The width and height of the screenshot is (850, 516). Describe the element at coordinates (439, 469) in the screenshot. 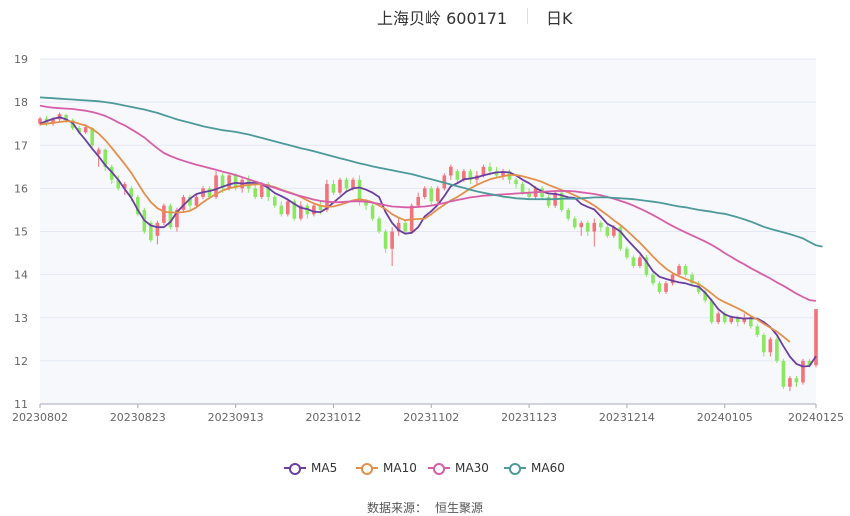

I see `ma30-legend-icon` at that location.